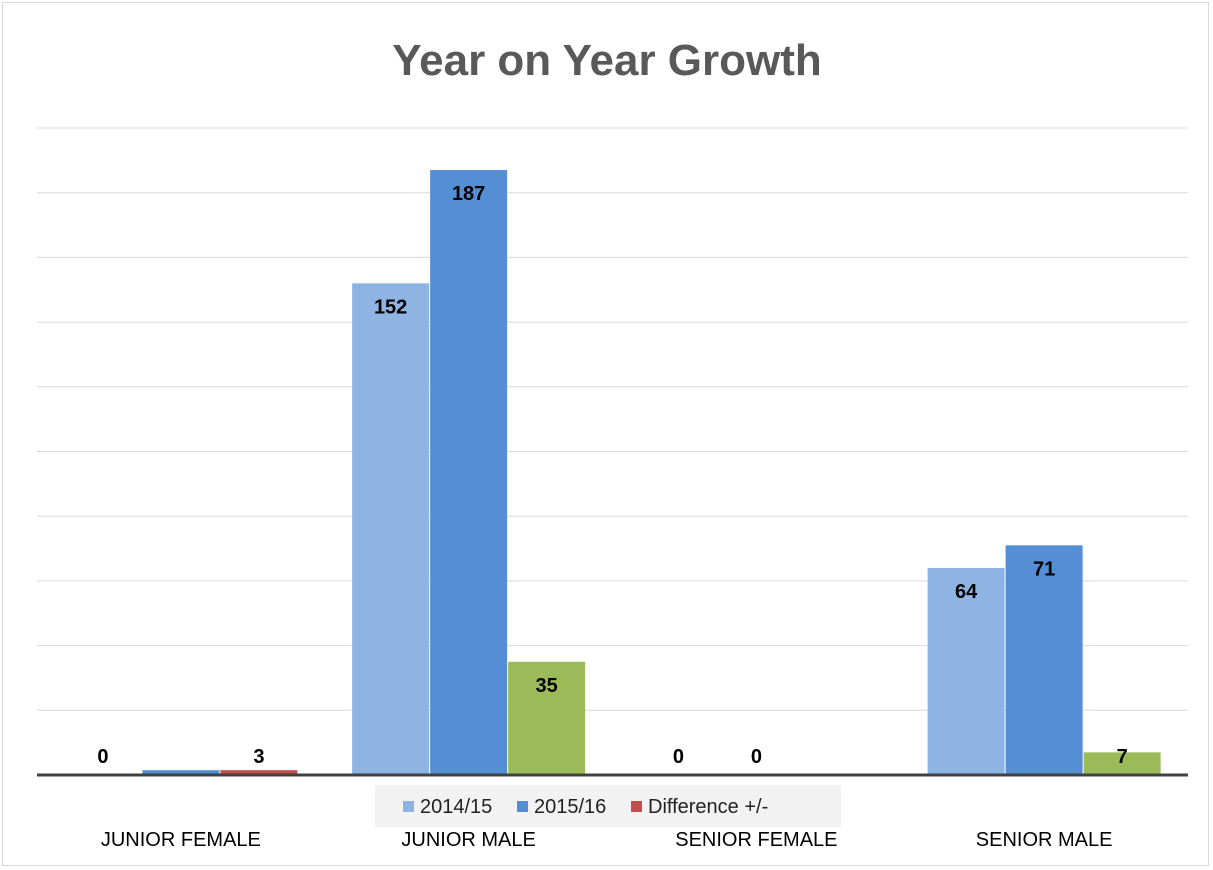  I want to click on data-label: 64, so click(966, 592).